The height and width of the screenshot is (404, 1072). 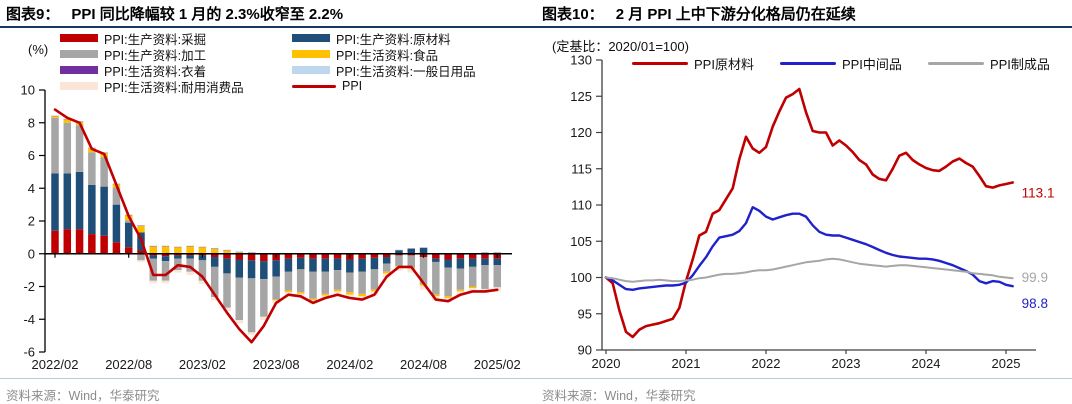 What do you see at coordinates (988, 63) in the screenshot?
I see `legend-item: PPI制成品` at bounding box center [988, 63].